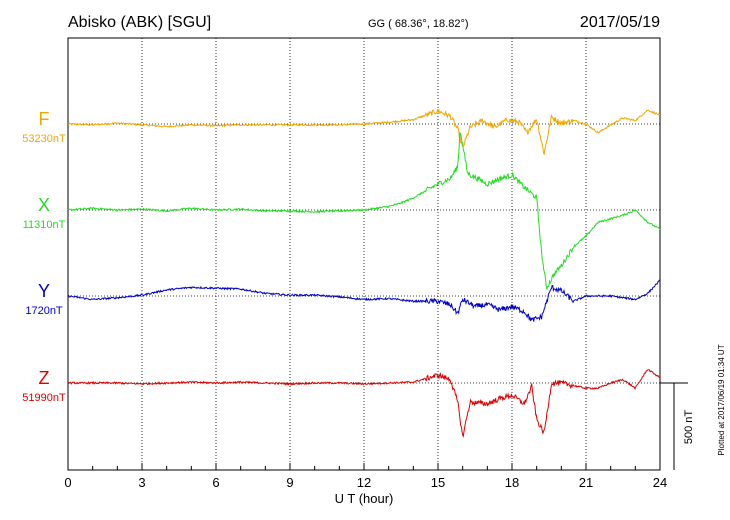 The width and height of the screenshot is (730, 520). Describe the element at coordinates (418, 24) in the screenshot. I see `coordinates-label: GG ( 68.36°, 18.82°)` at that location.